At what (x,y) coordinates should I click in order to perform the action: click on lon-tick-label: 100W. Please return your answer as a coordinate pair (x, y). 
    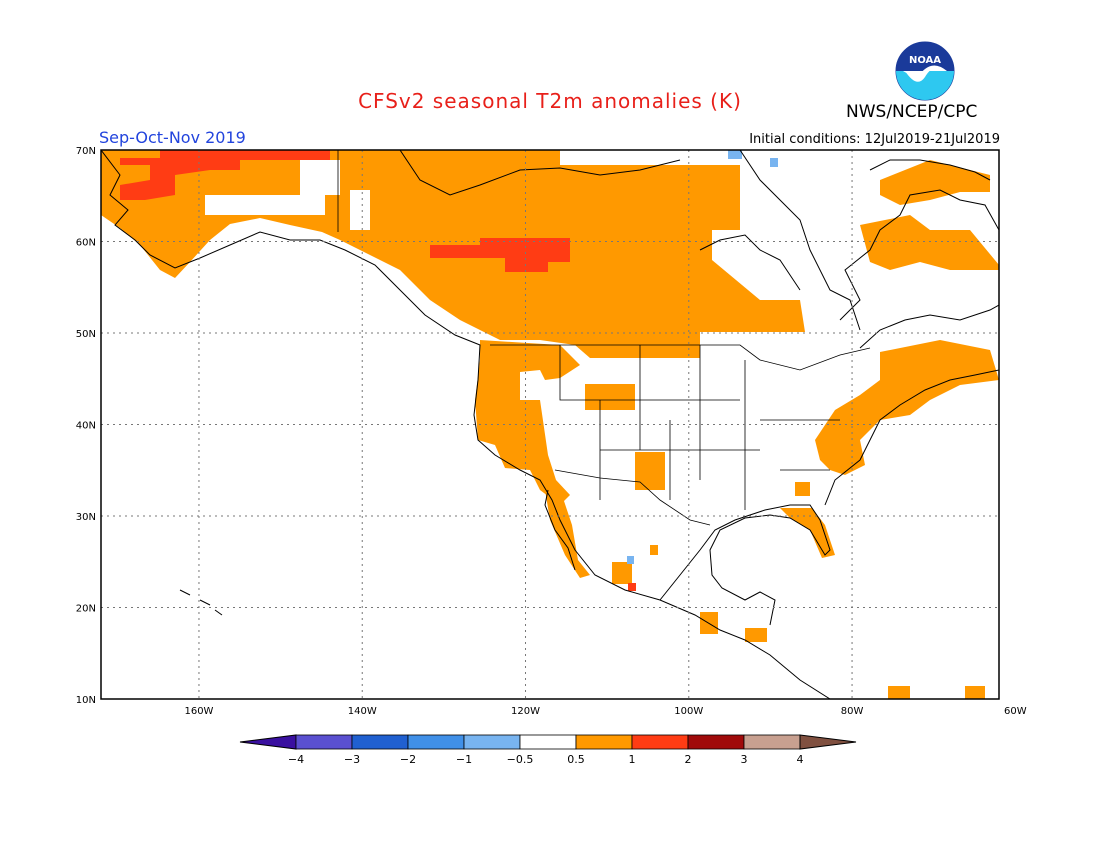
    Looking at the image, I should click on (688, 711).